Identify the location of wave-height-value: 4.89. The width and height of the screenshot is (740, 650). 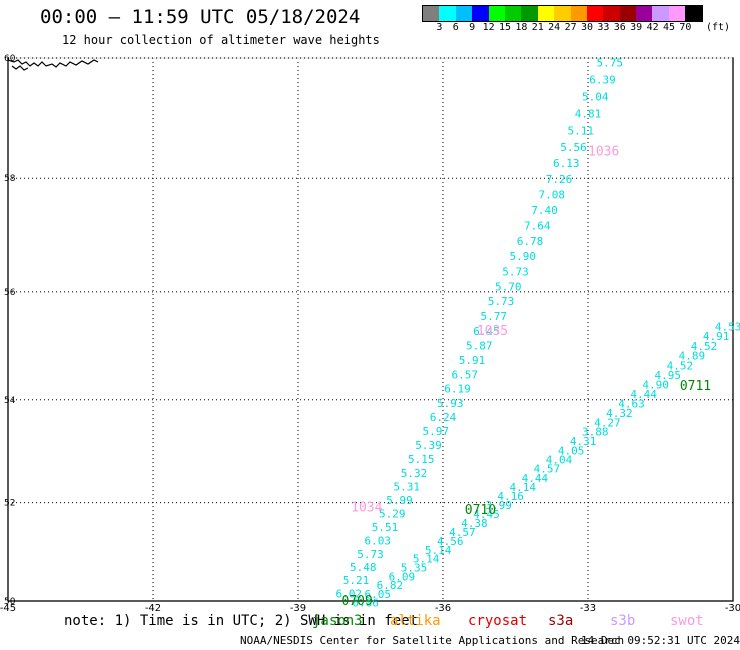
(692, 356).